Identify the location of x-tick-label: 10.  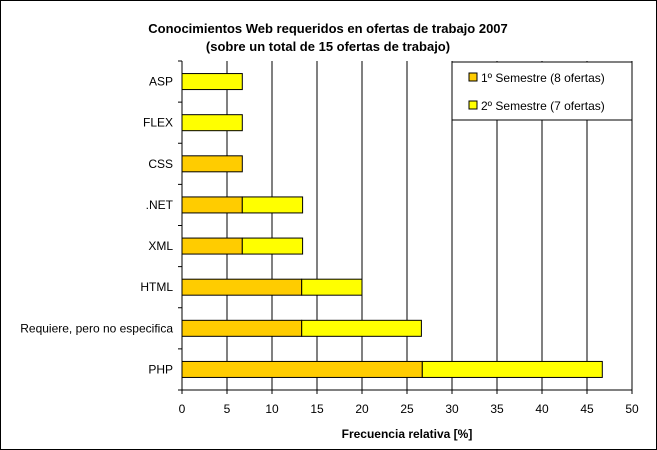
(272, 409).